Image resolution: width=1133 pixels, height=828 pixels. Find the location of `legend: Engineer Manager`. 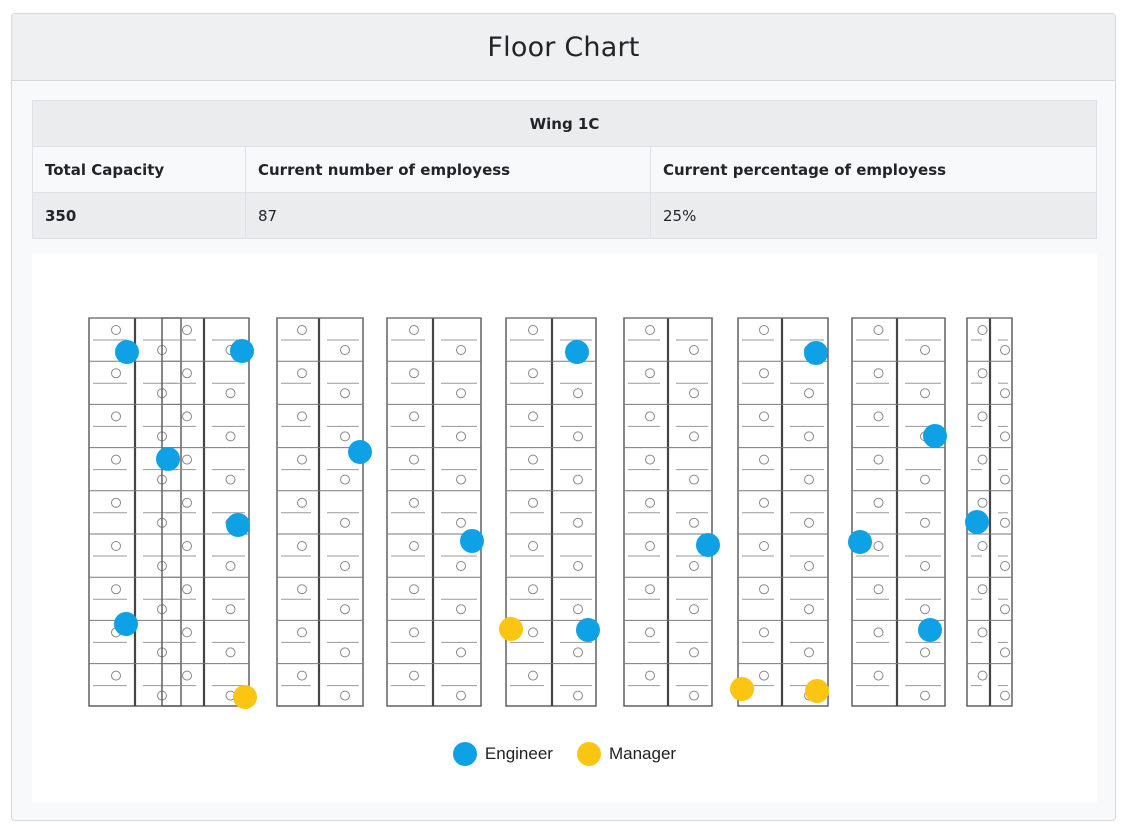

legend: Engineer Manager is located at coordinates (564, 754).